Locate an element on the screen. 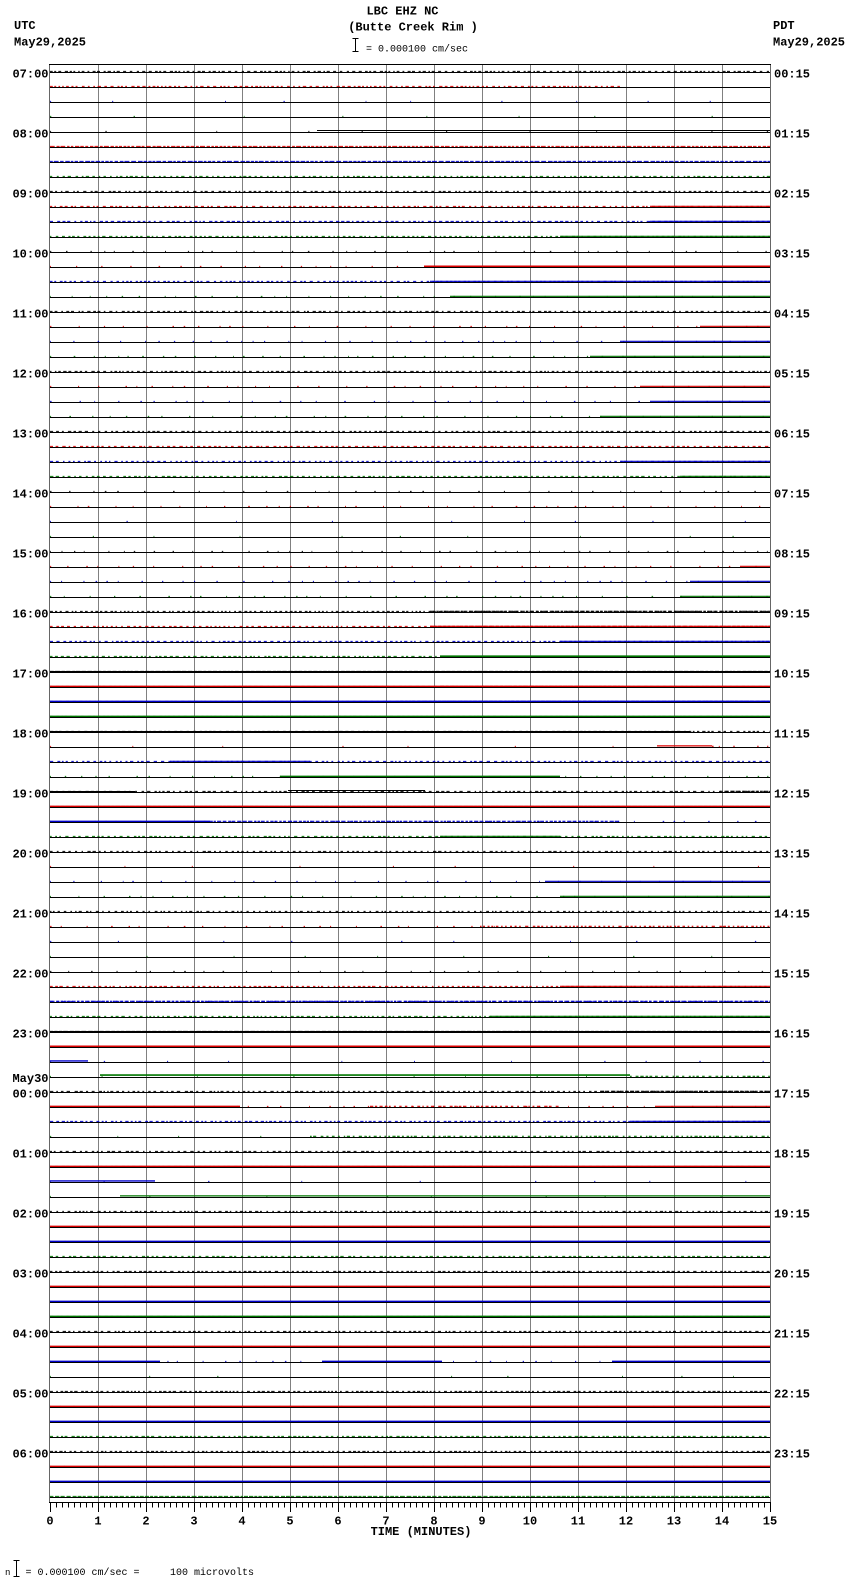  svg-text: 23:15 is located at coordinates (792, 1455).